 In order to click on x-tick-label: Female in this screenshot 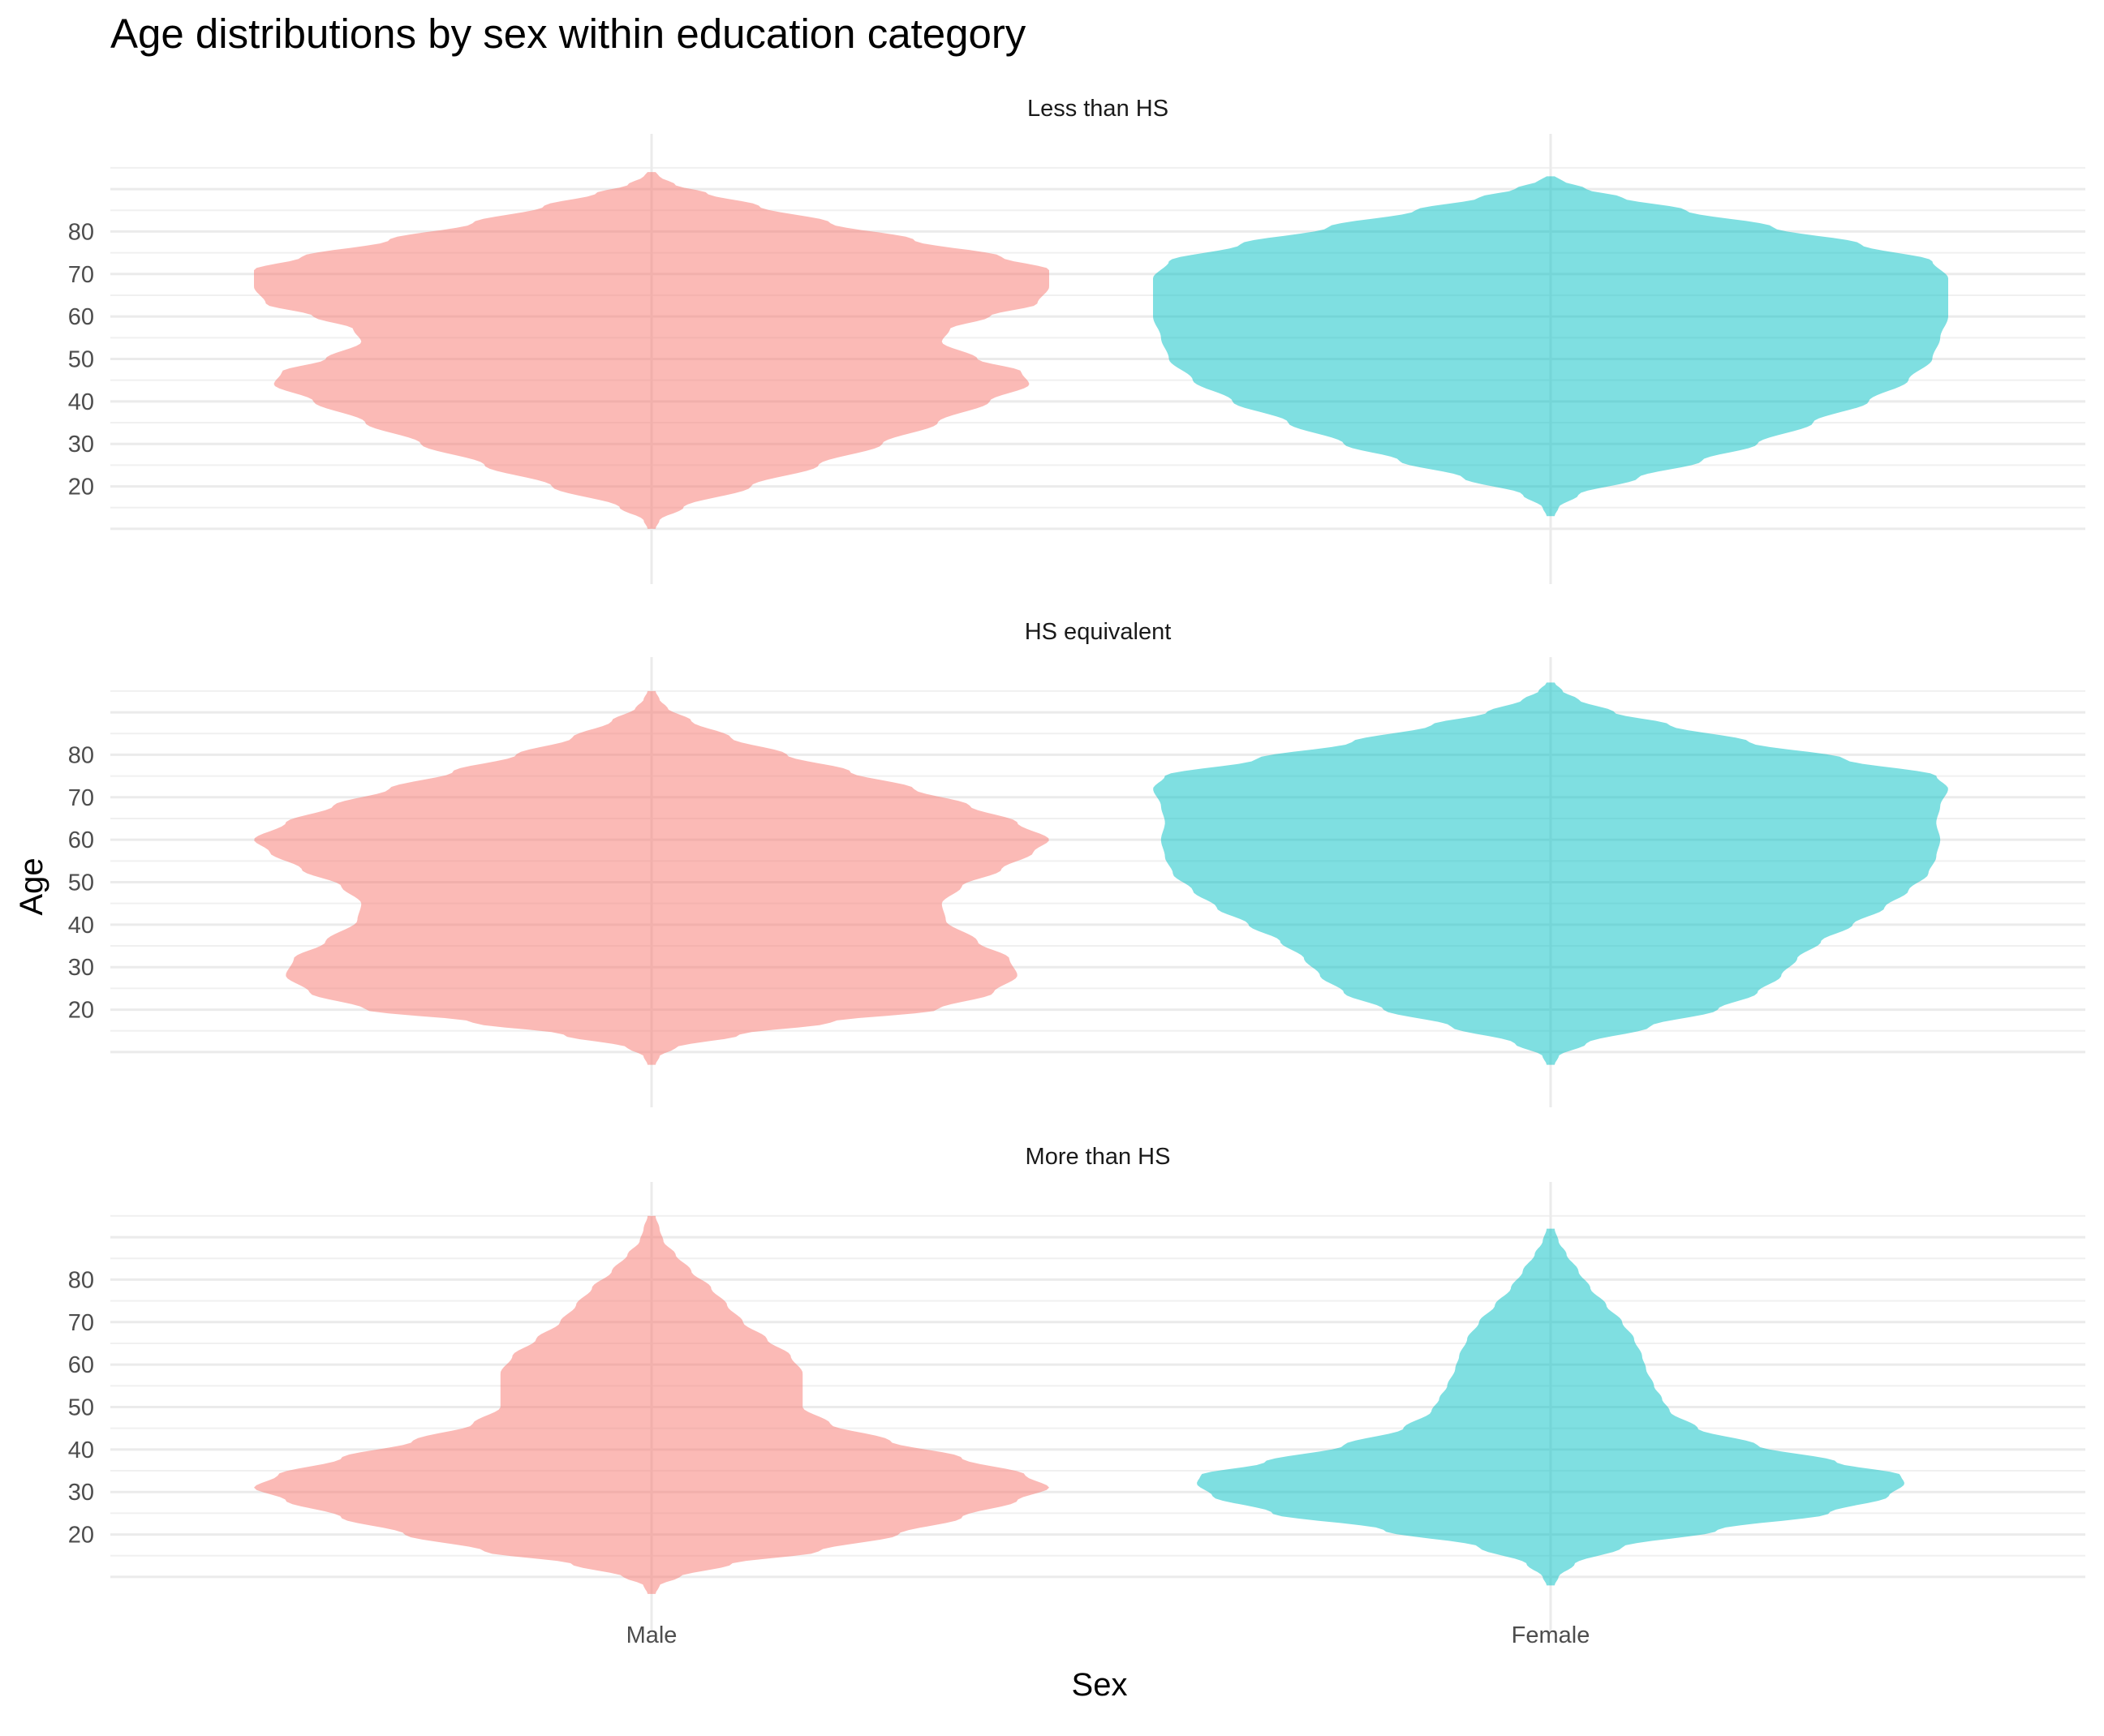, I will do `click(1551, 1635)`.